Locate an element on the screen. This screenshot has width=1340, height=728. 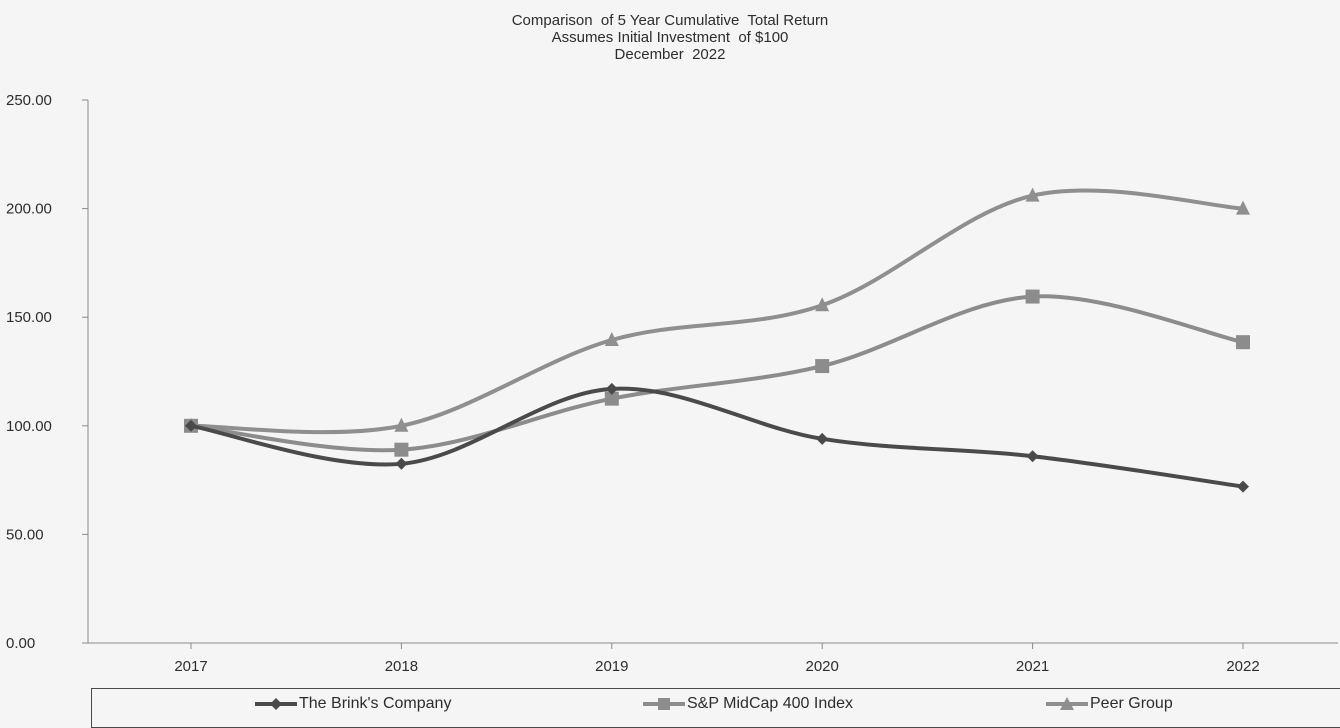
y-tick-label: 0.00 is located at coordinates (20, 643).